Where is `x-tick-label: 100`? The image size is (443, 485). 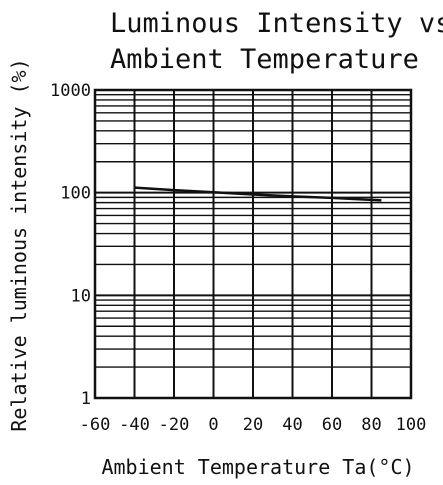
x-tick-label: 100 is located at coordinates (411, 425).